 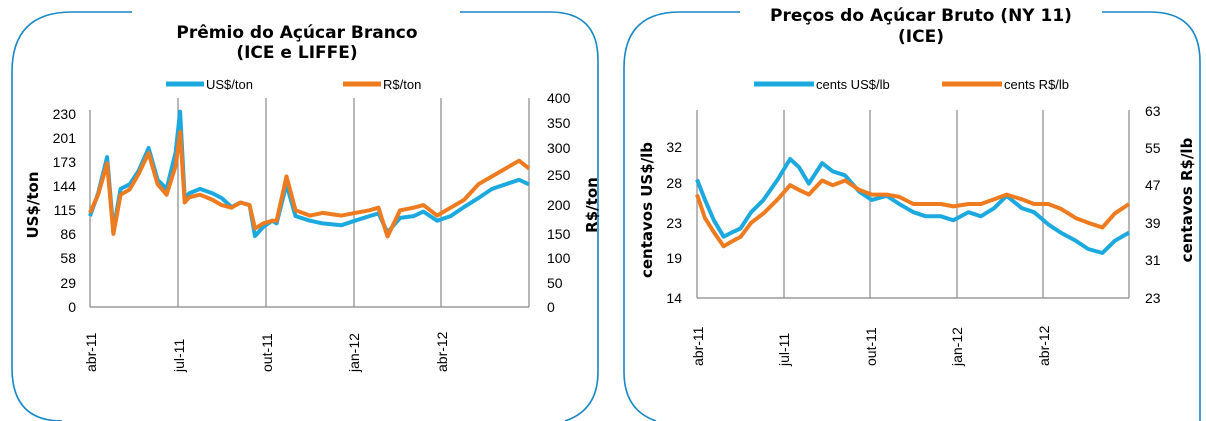 I want to click on y-tick-label: 19, so click(x=674, y=258).